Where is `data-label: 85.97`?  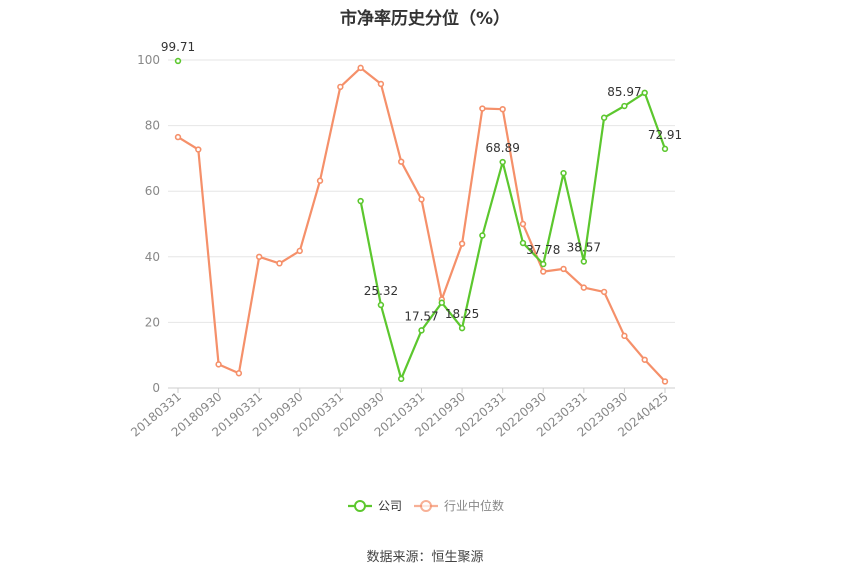 data-label: 85.97 is located at coordinates (624, 92).